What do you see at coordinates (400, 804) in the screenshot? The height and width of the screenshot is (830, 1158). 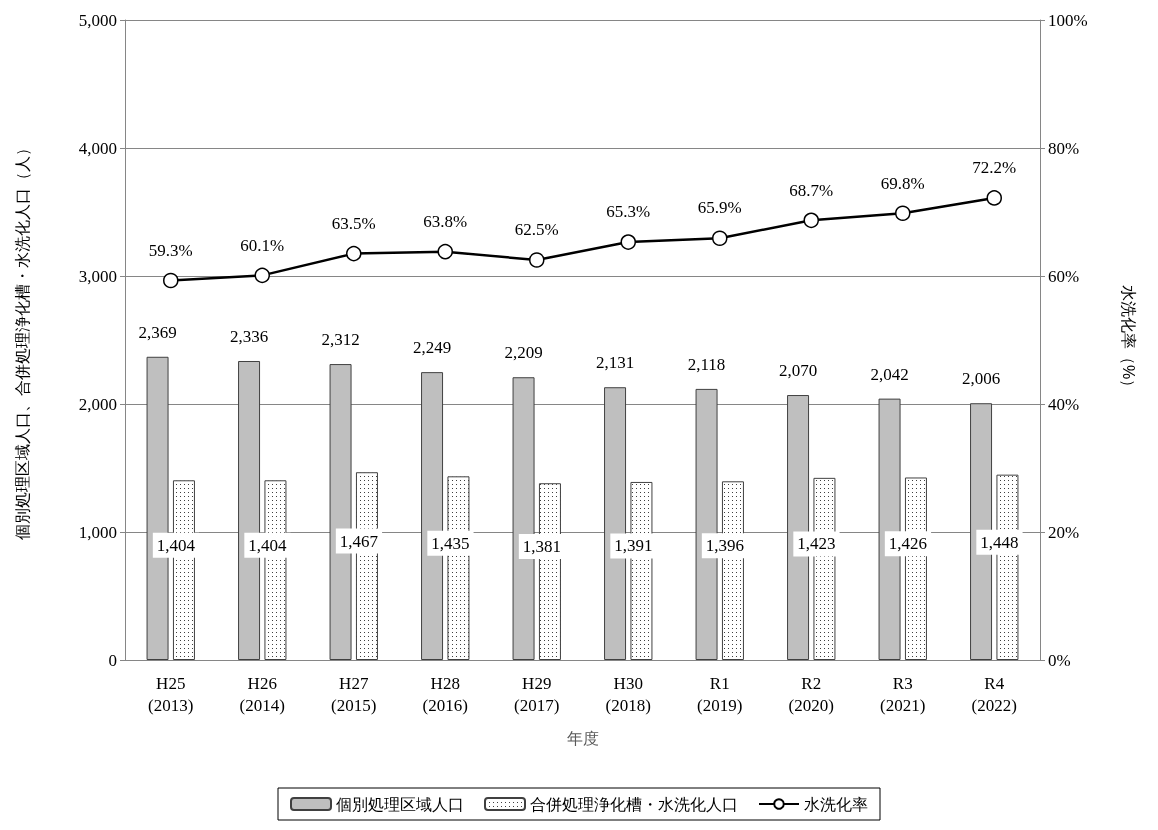 I see `legend-label: 個別処理区域人口` at bounding box center [400, 804].